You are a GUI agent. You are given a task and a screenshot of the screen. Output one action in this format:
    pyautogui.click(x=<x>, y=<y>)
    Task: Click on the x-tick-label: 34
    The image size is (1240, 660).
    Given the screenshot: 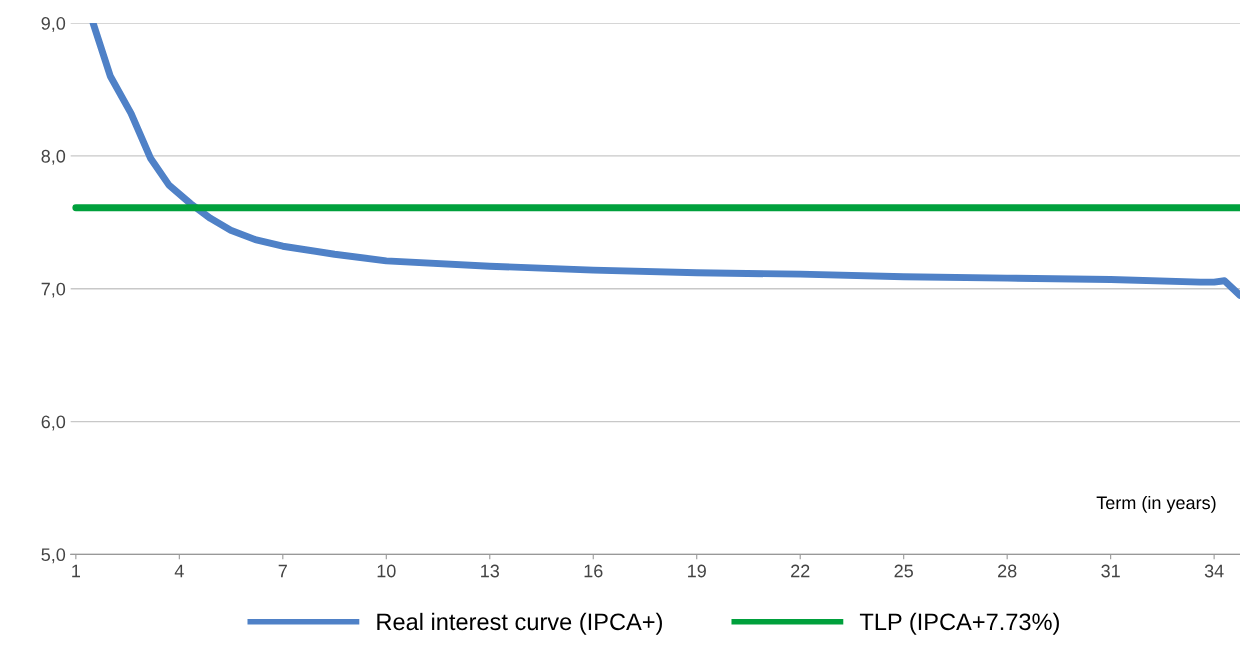 What is the action you would take?
    pyautogui.click(x=1214, y=571)
    